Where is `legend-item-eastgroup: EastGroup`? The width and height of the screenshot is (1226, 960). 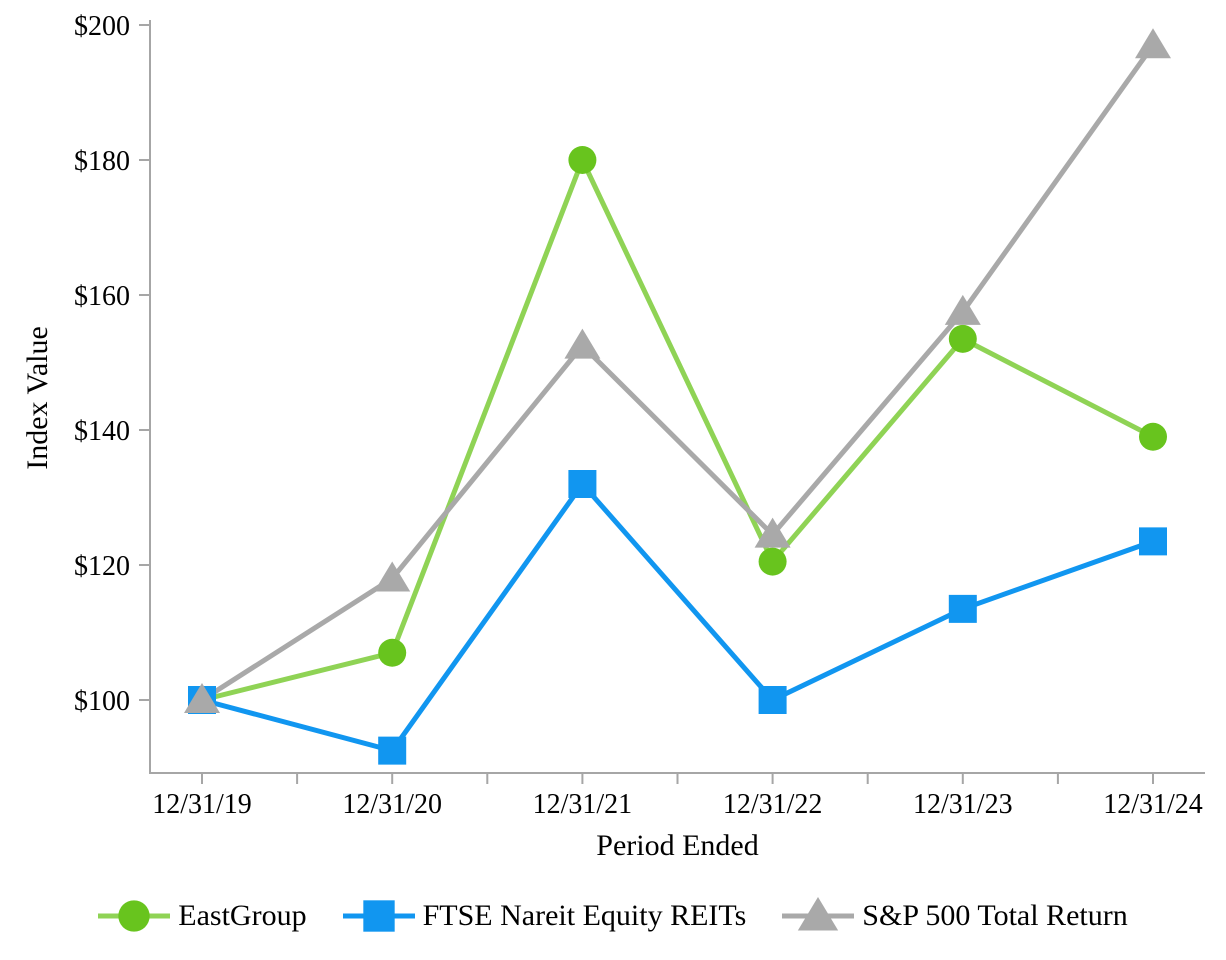
legend-item-eastgroup: EastGroup is located at coordinates (202, 916).